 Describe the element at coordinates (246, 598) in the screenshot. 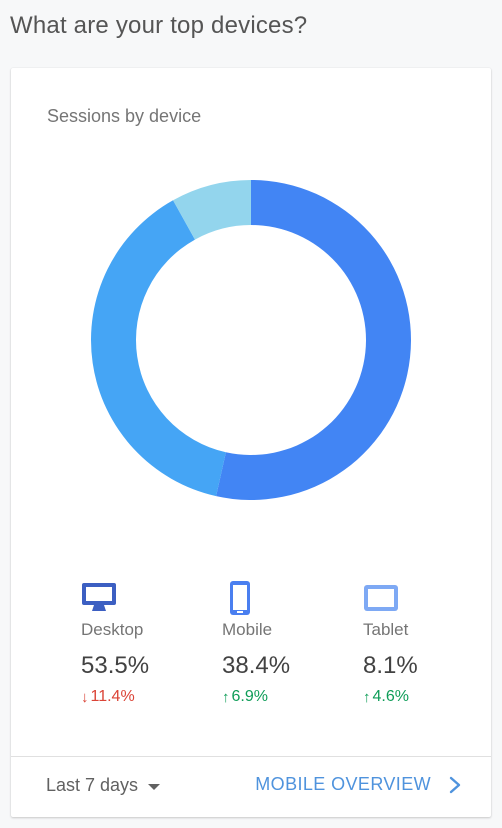

I see `mobile-icon` at that location.